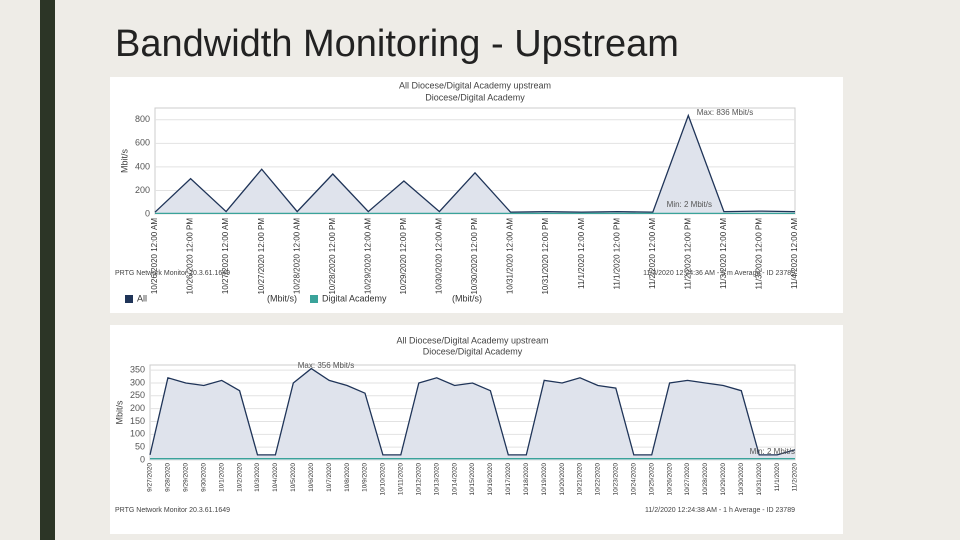 This screenshot has width=960, height=540. What do you see at coordinates (354, 298) in the screenshot?
I see `legend-label: Digital Academy` at bounding box center [354, 298].